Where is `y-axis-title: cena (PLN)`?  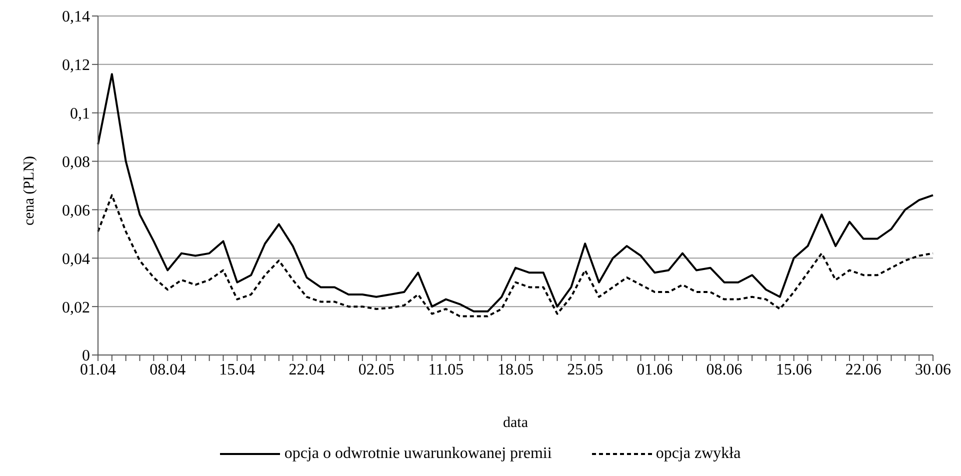 y-axis-title: cena (PLN) is located at coordinates (29, 191).